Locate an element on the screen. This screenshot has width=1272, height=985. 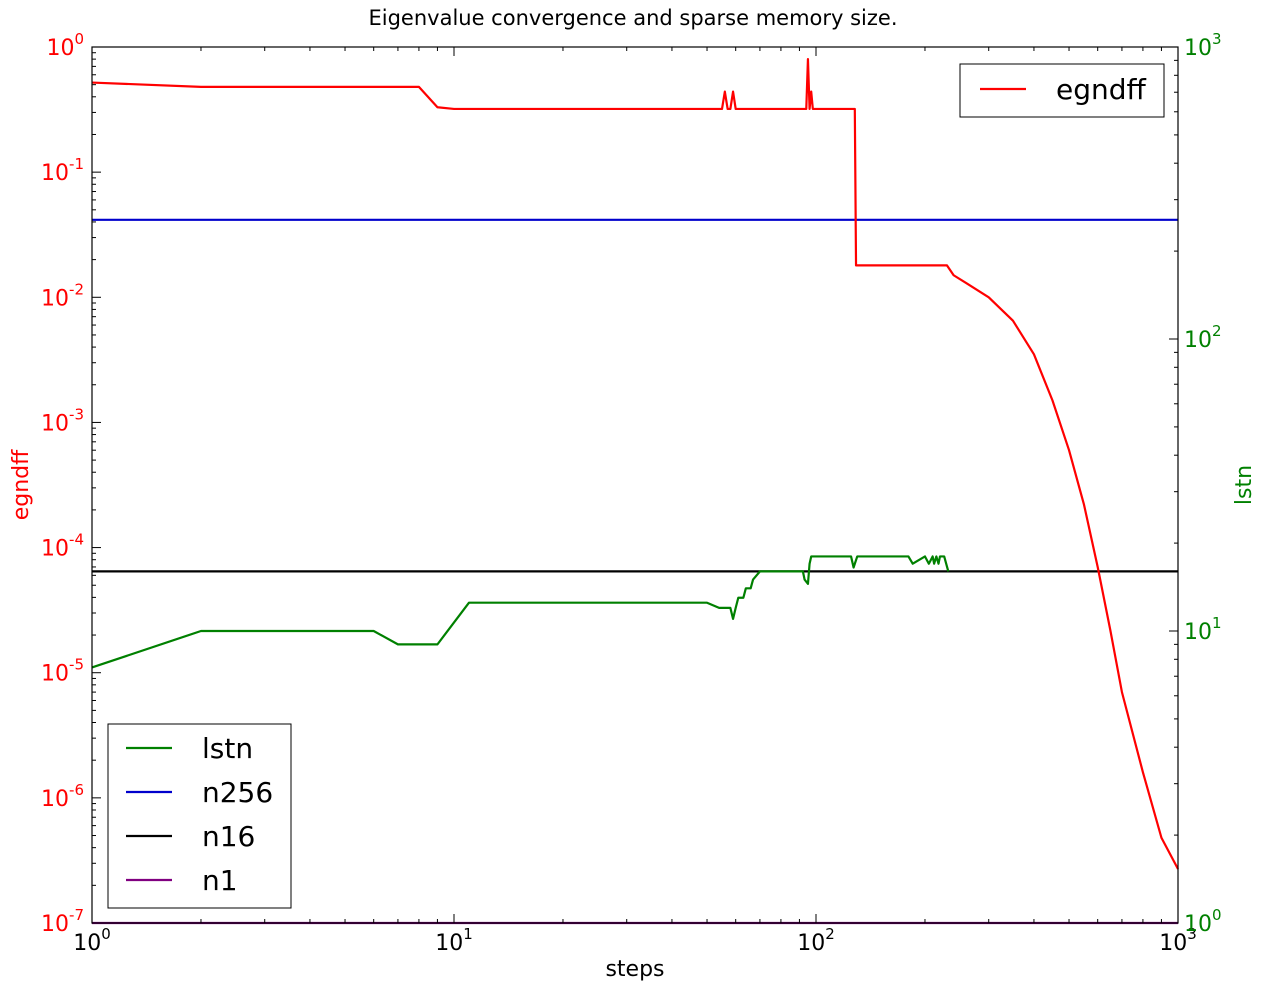
legend-bottom-left: lstn n256 n16 n1 is located at coordinates (199, 816).